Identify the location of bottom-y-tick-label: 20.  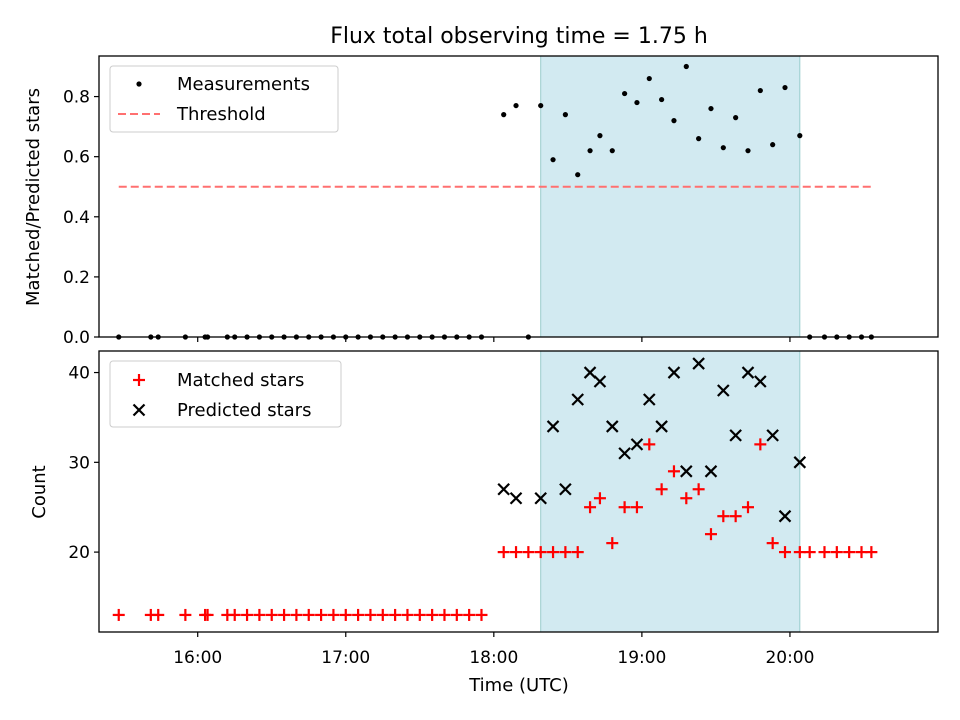
(79, 553).